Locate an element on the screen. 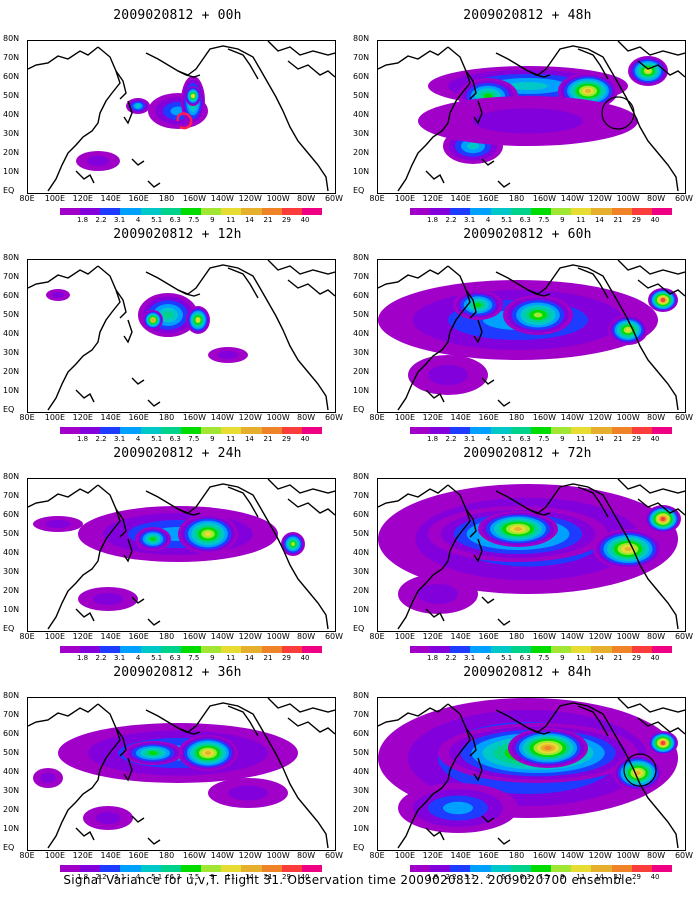  colorbar-label: 21 is located at coordinates (618, 439).